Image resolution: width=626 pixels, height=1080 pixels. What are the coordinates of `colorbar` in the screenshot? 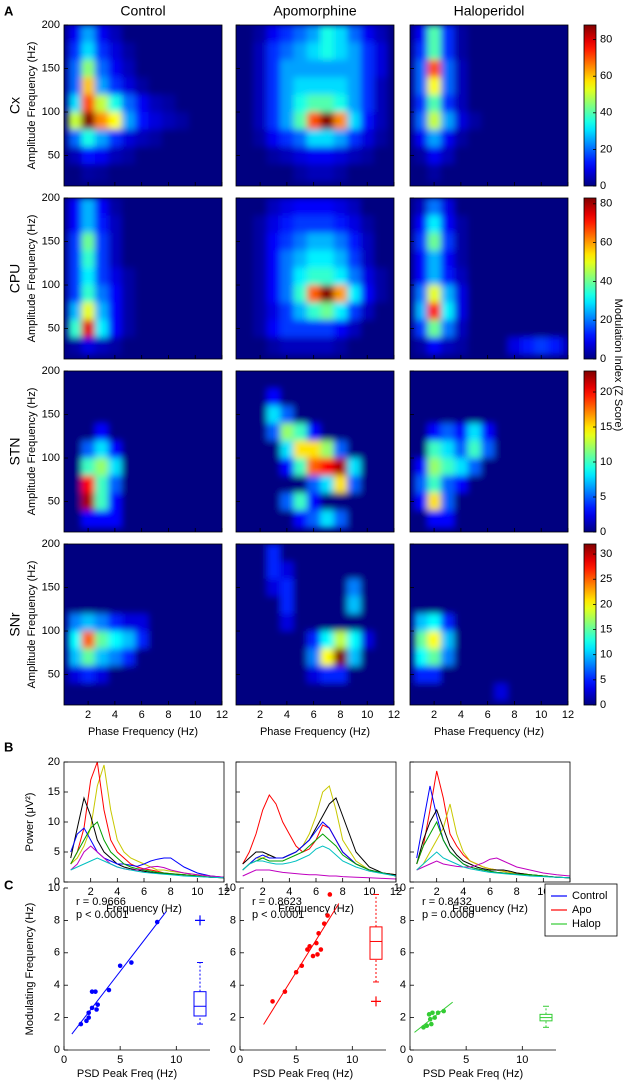 It's located at (590, 624).